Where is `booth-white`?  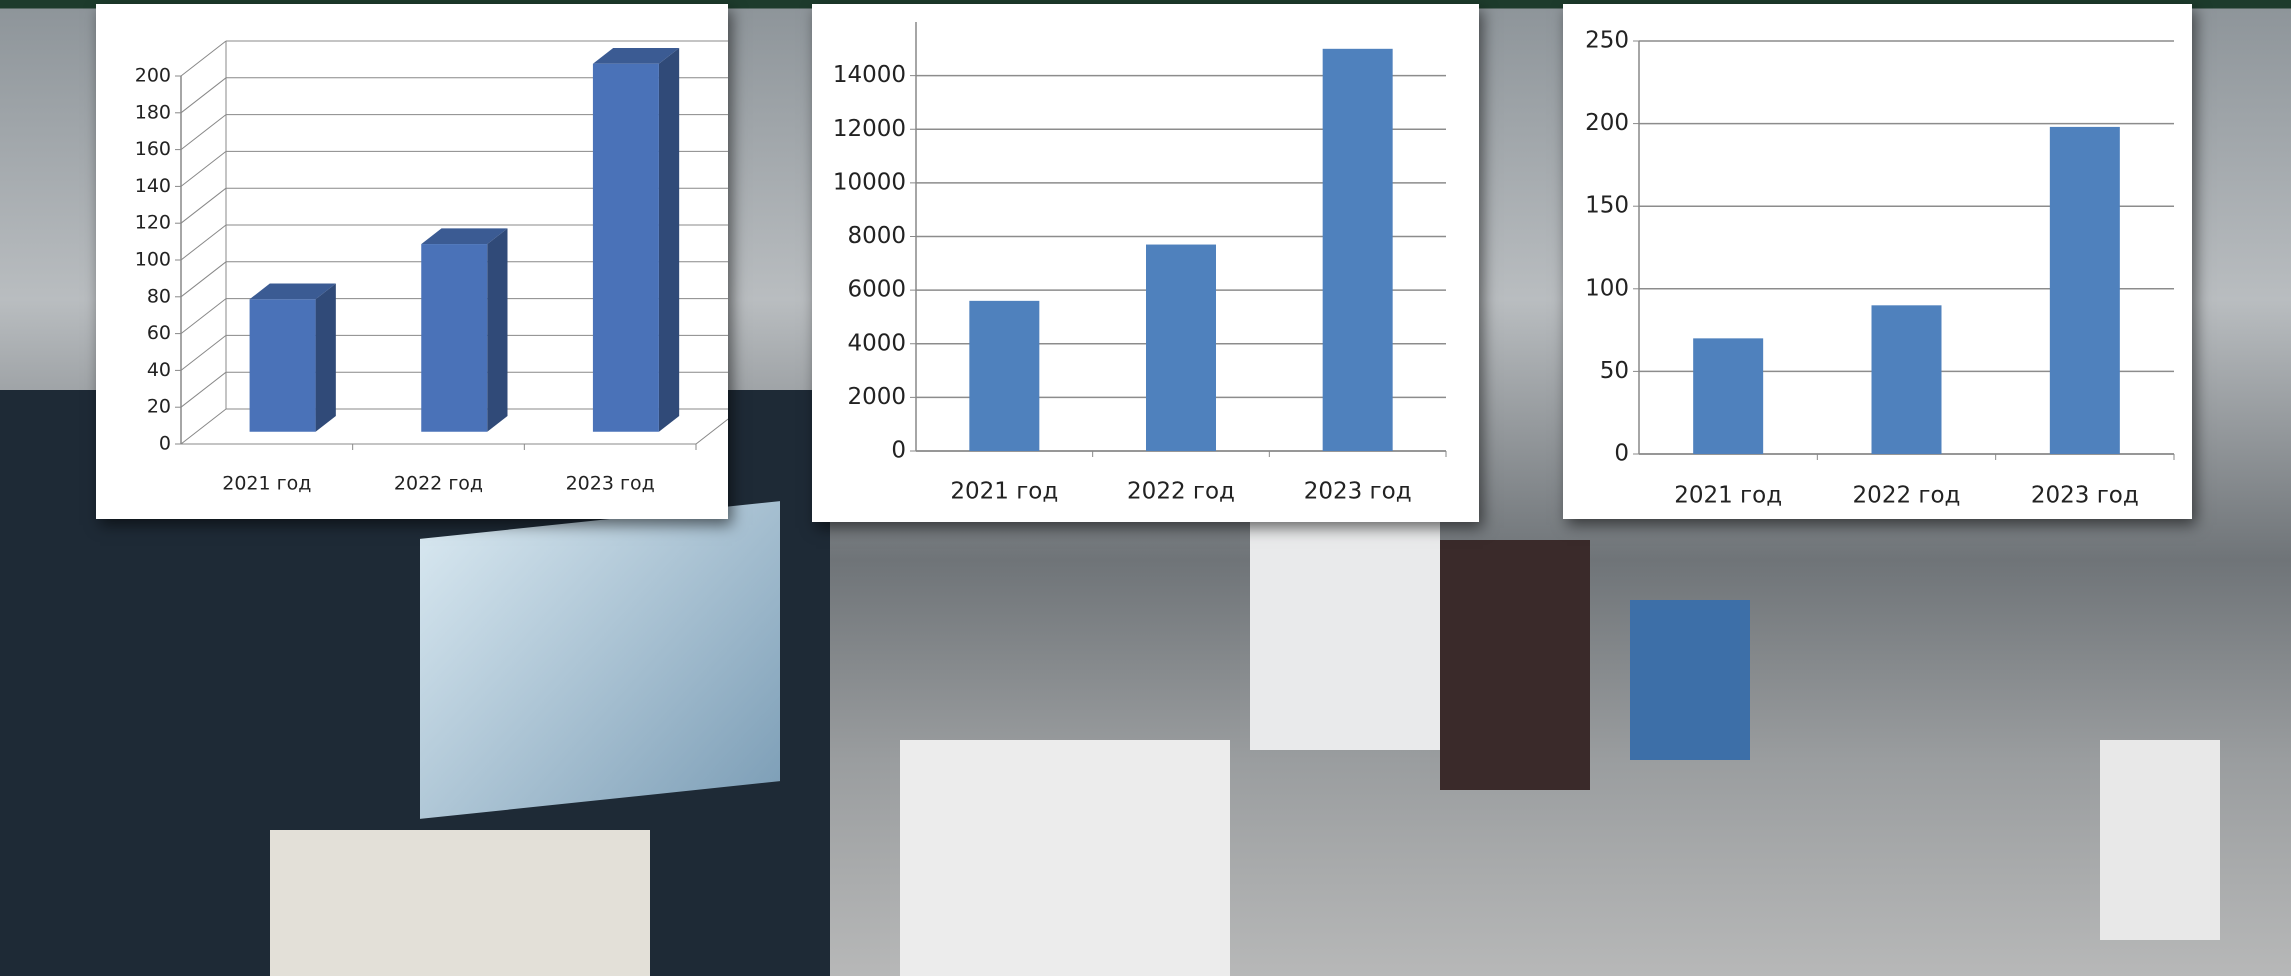
booth-white is located at coordinates (1345, 635).